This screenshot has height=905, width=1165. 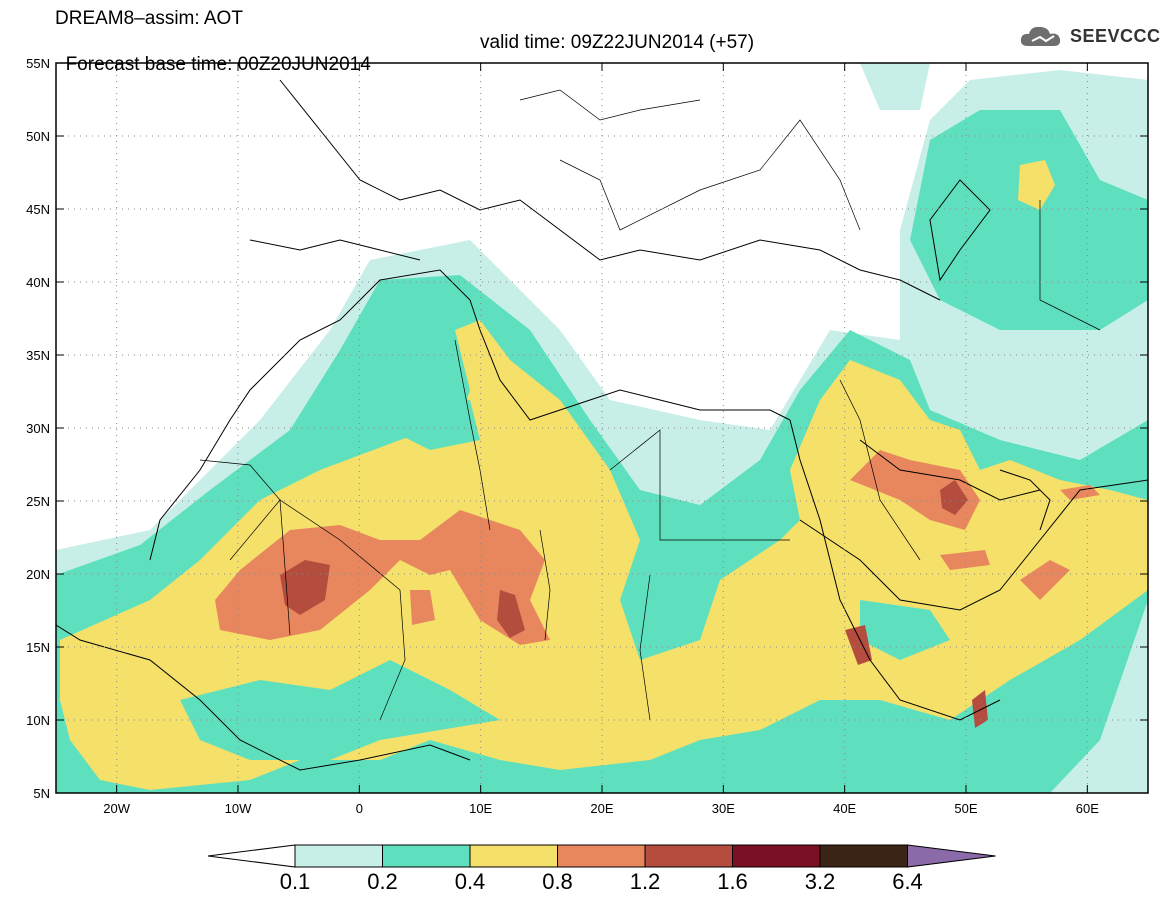 I want to click on lat-tick-label: 5N, so click(x=41, y=793).